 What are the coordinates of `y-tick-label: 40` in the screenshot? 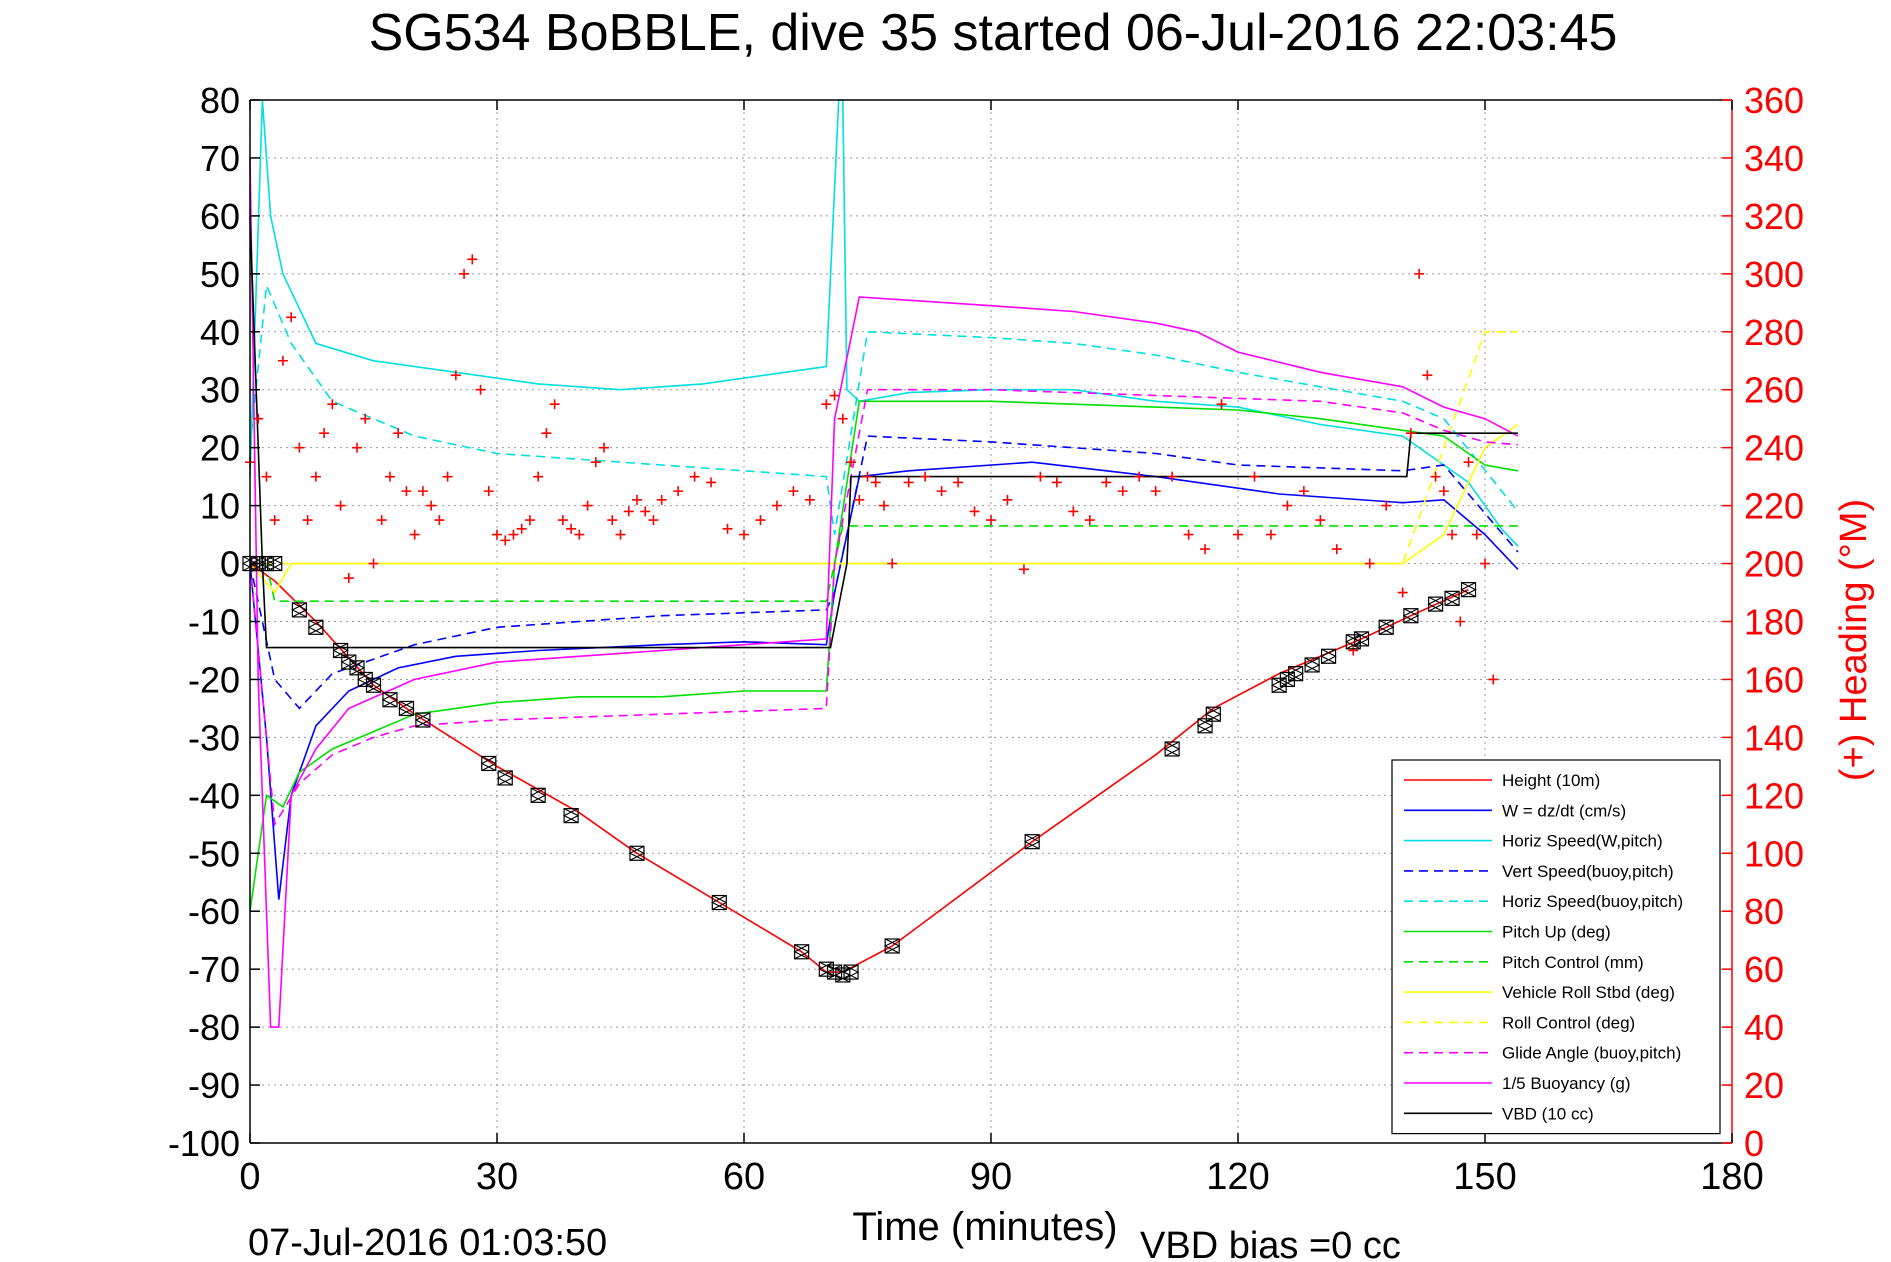 It's located at (220, 332).